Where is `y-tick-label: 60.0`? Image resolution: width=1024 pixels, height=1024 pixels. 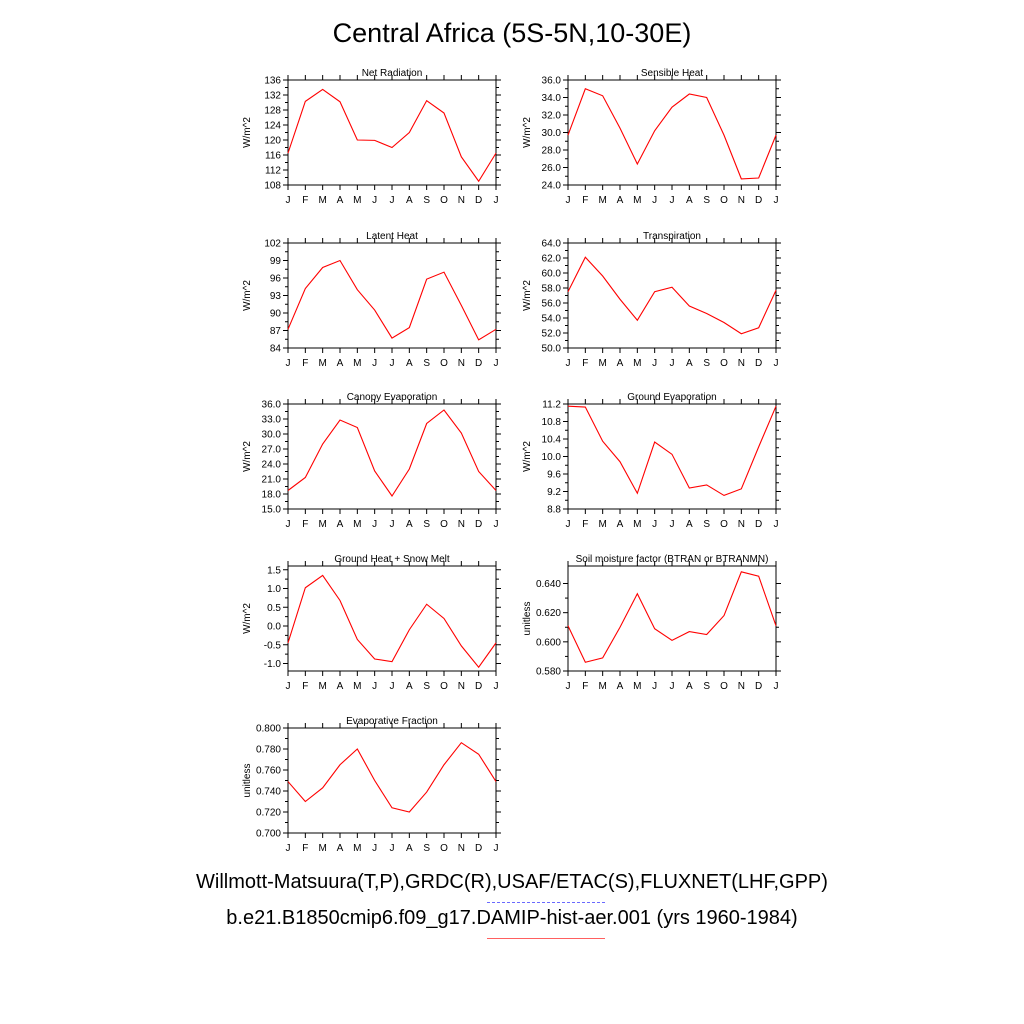 y-tick-label: 60.0 is located at coordinates (552, 274).